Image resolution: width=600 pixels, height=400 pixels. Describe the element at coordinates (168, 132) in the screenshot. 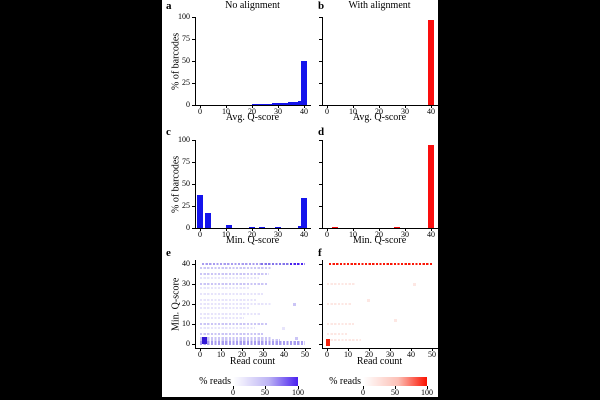

I see `panel-c-label: c` at that location.